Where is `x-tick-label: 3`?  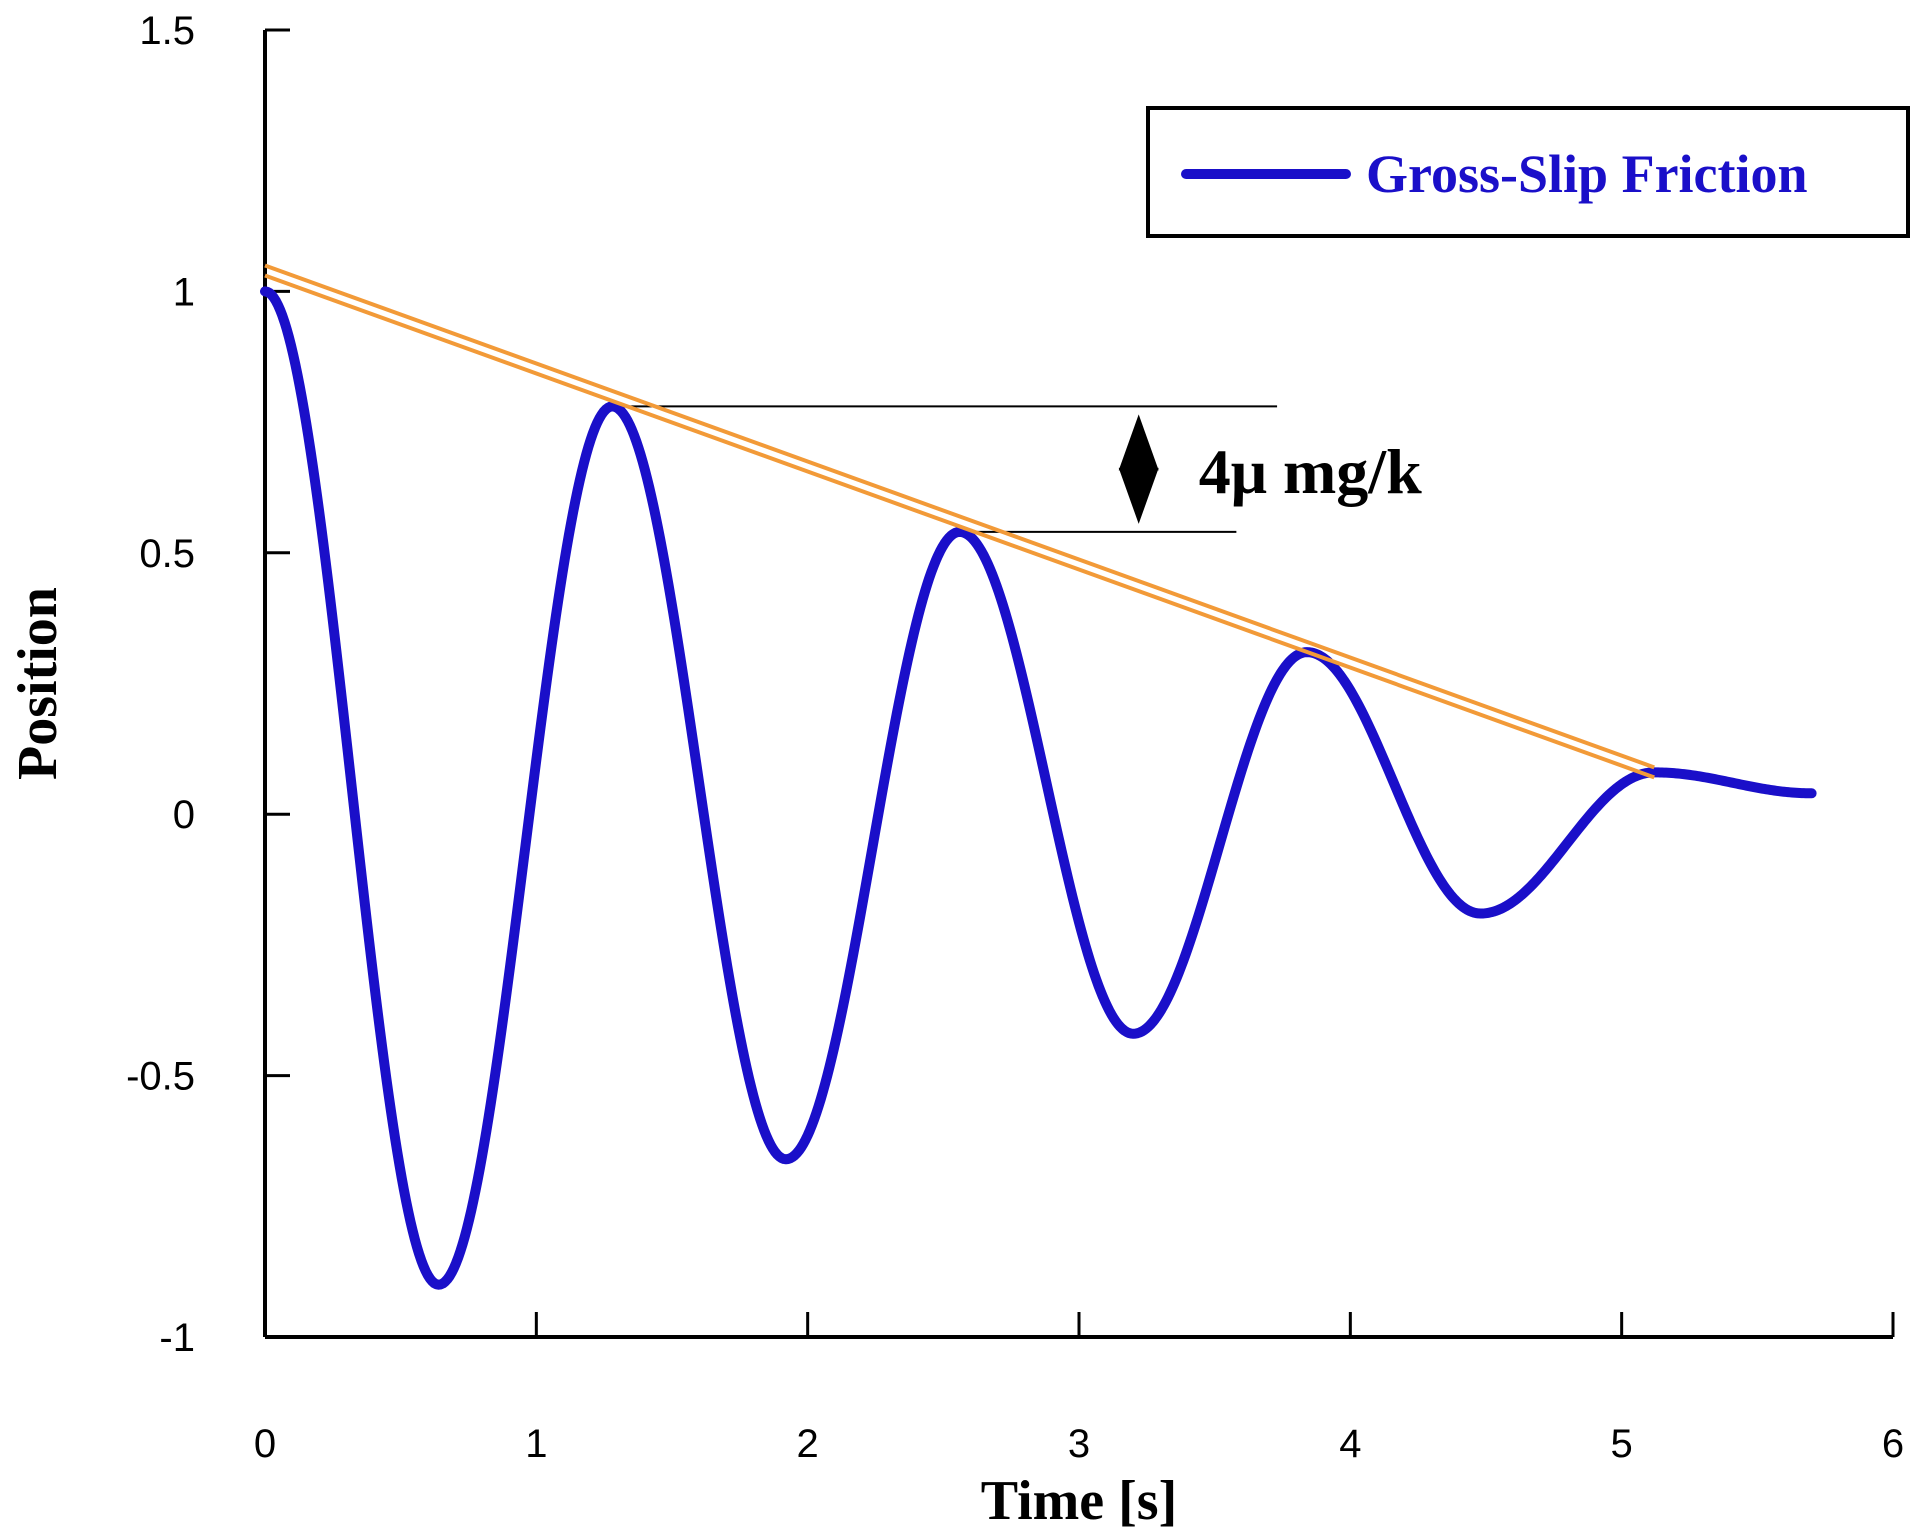
x-tick-label: 3 is located at coordinates (1079, 1444).